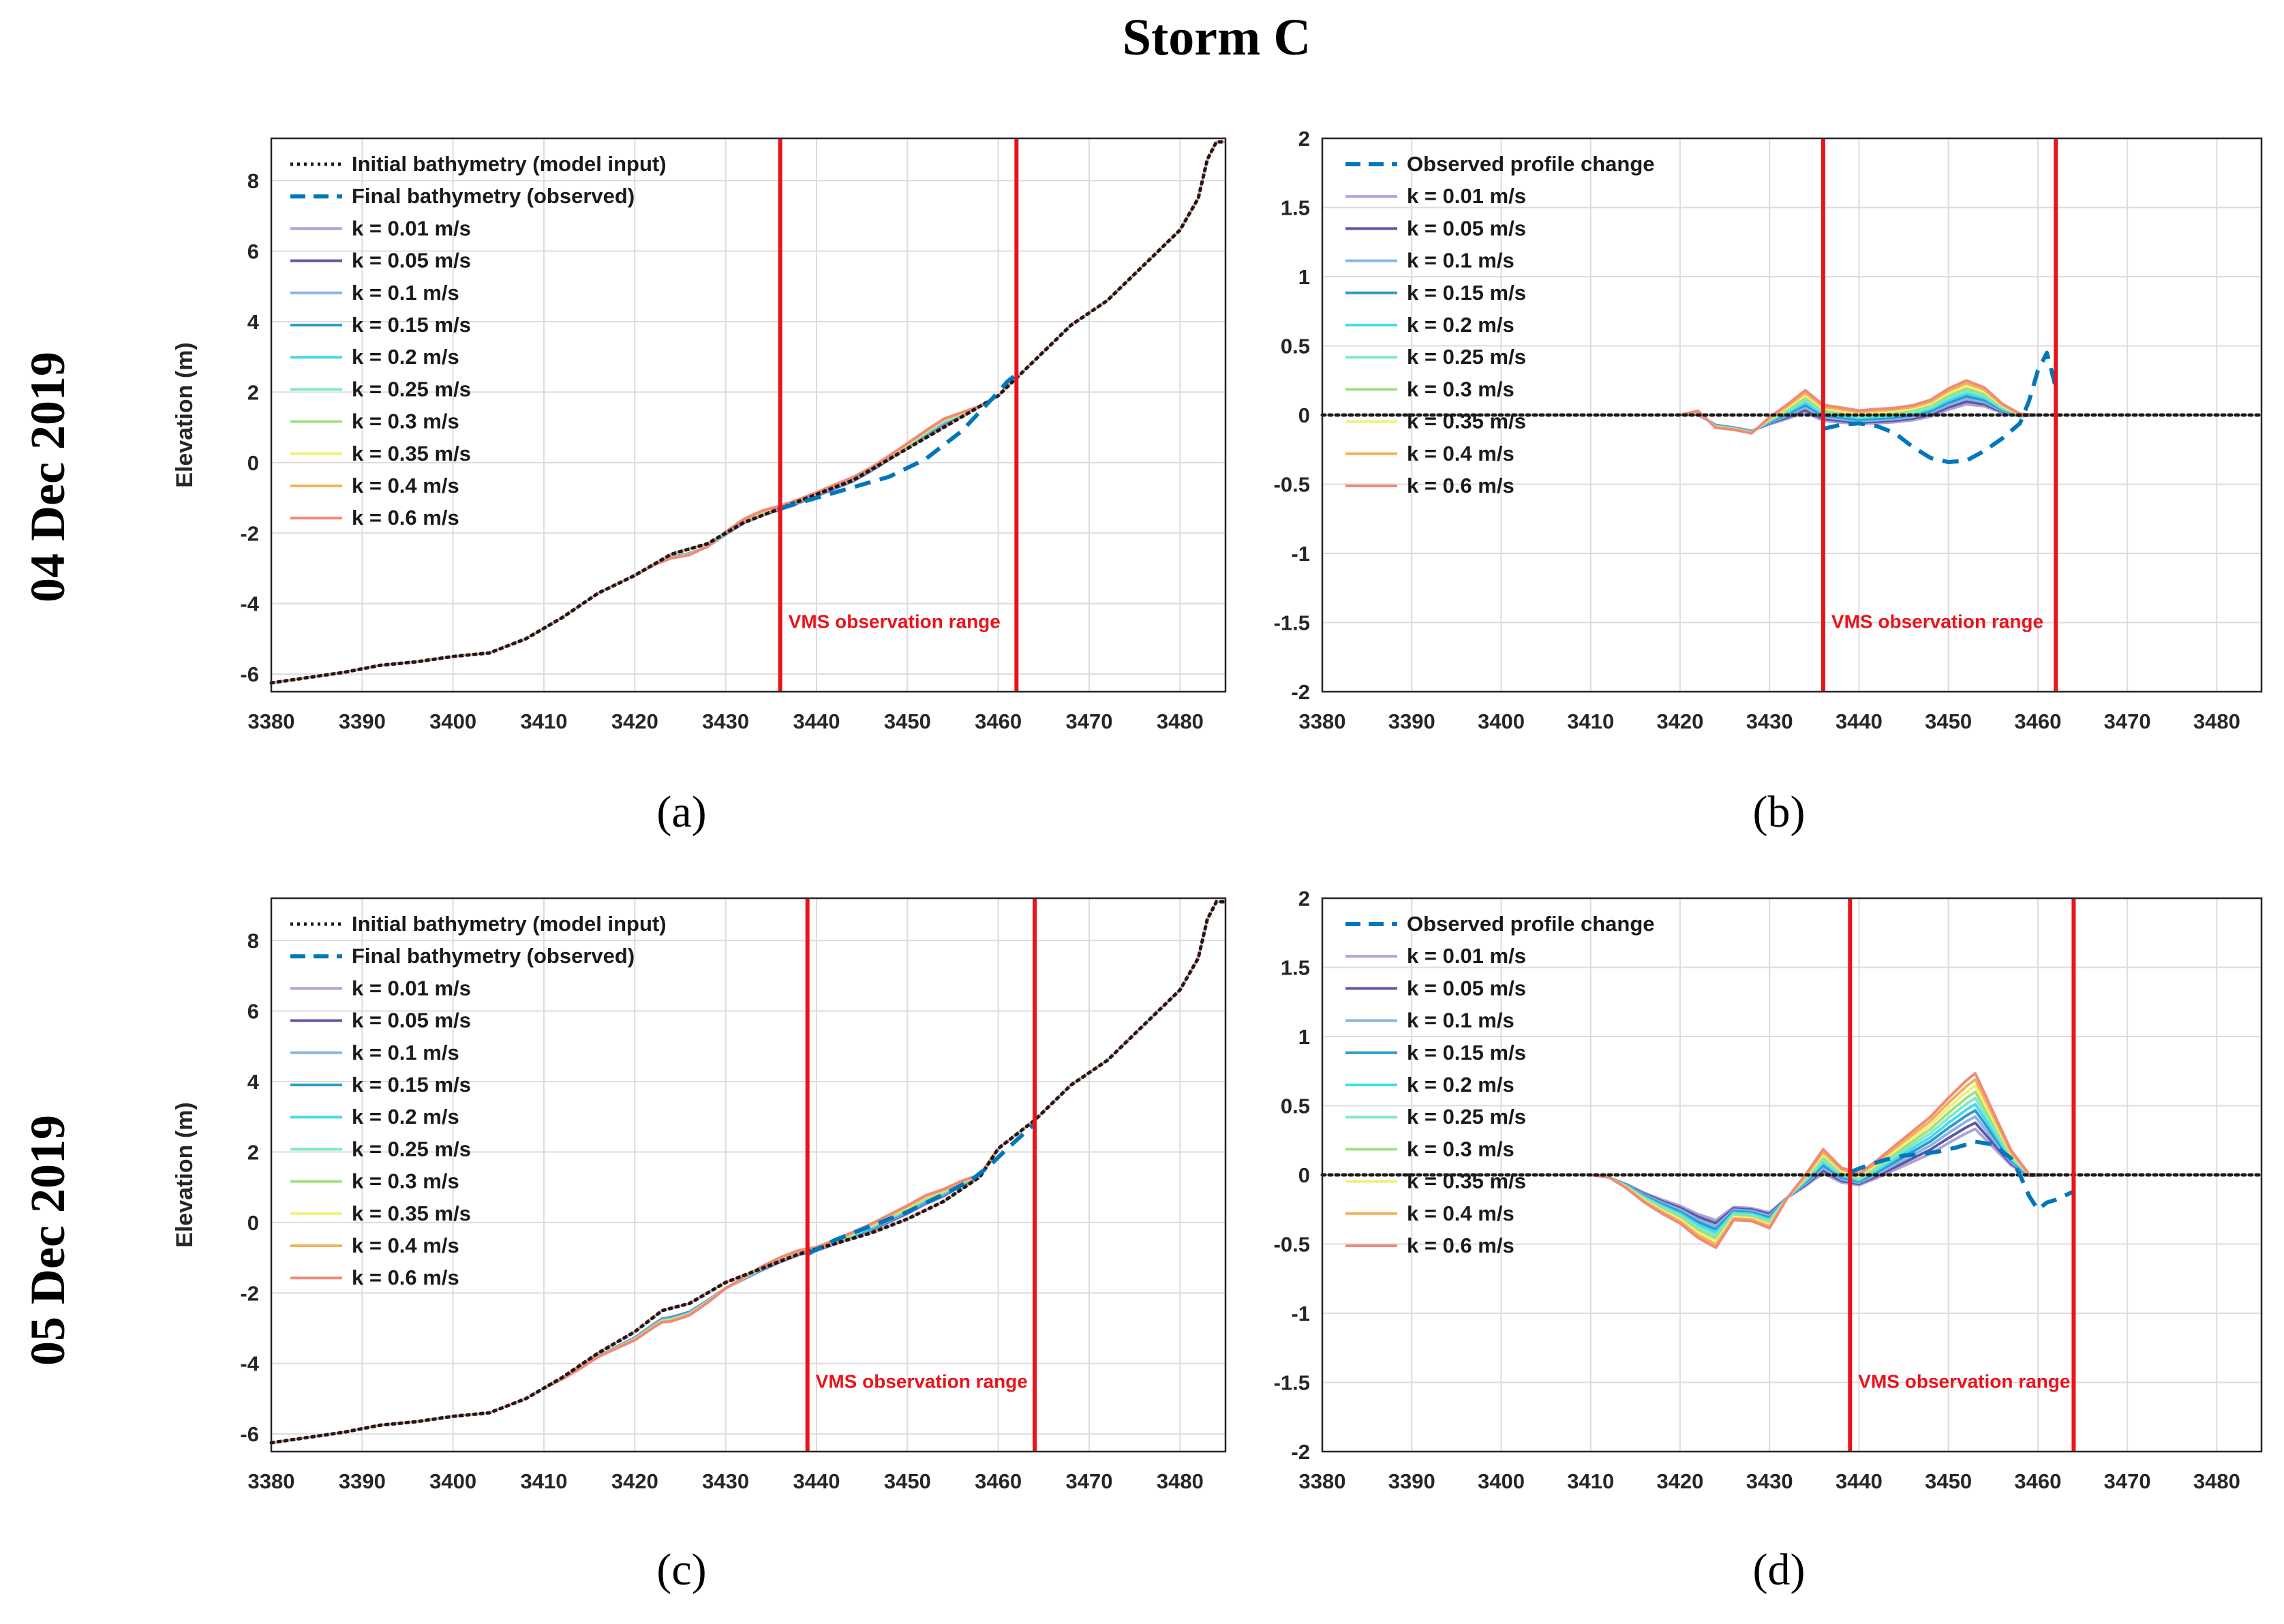 This screenshot has width=2284, height=1624. Describe the element at coordinates (1460, 485) in the screenshot. I see `legend-label-10: k = 0.6 m/s` at that location.